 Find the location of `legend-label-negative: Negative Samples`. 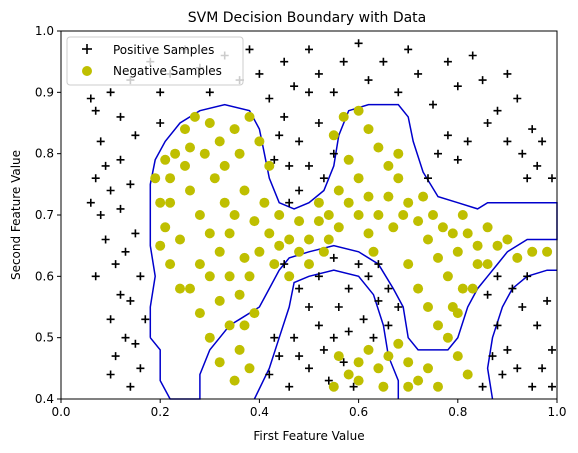

legend-label-negative: Negative Samples is located at coordinates (167, 71).